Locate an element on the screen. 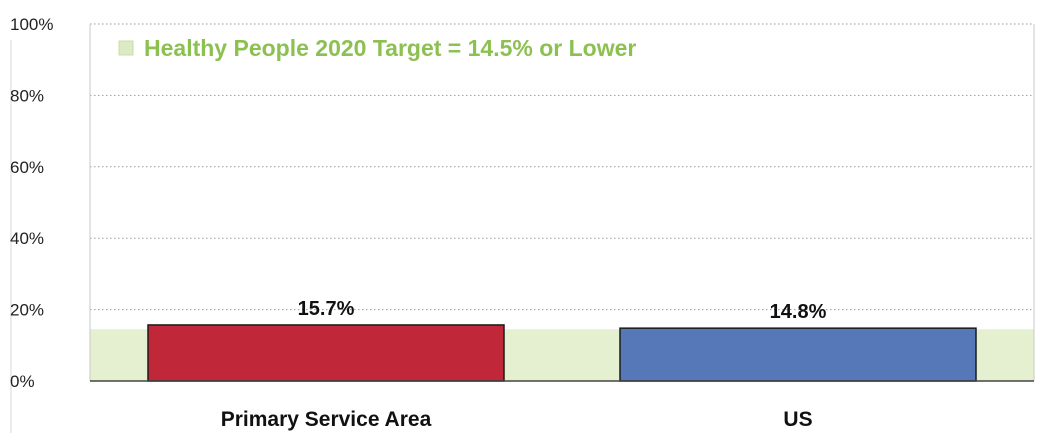  data-label: 14.8% is located at coordinates (798, 312).